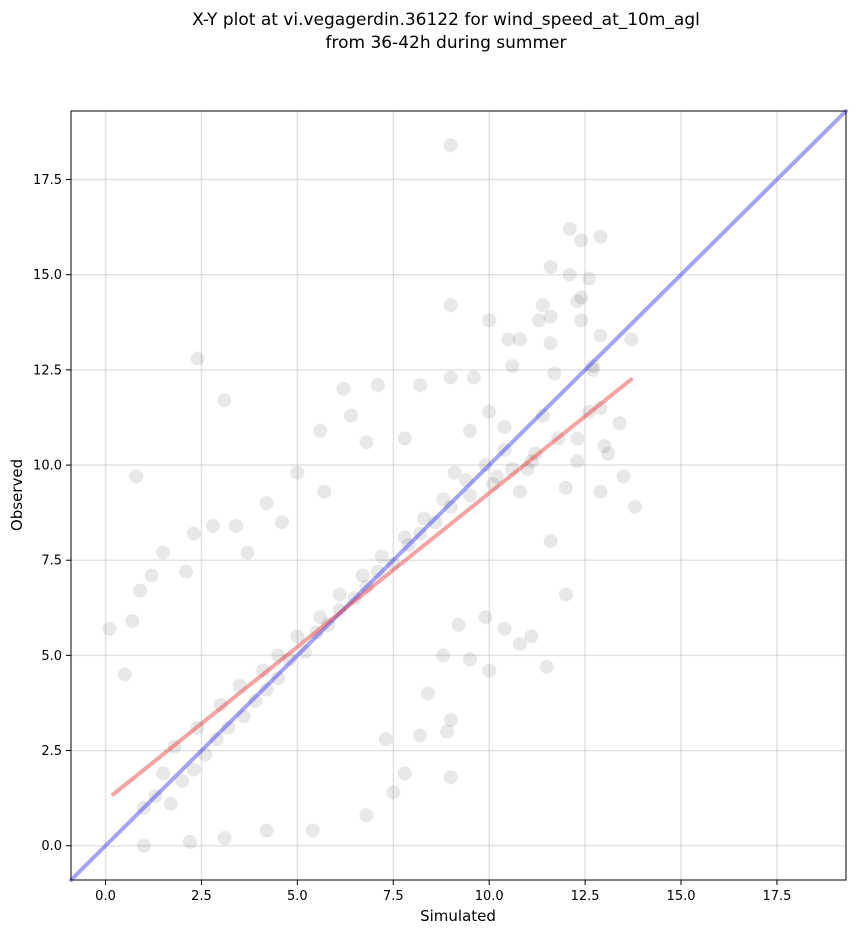 Image resolution: width=856 pixels, height=934 pixels. I want to click on chart-title-line-2: from 36-42h during summer, so click(446, 43).